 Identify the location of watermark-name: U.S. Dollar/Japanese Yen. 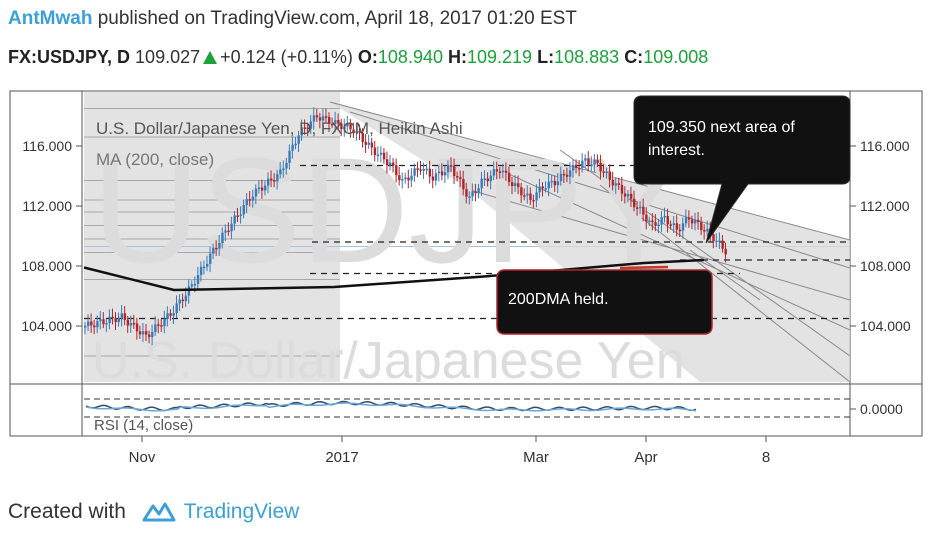
(388, 361).